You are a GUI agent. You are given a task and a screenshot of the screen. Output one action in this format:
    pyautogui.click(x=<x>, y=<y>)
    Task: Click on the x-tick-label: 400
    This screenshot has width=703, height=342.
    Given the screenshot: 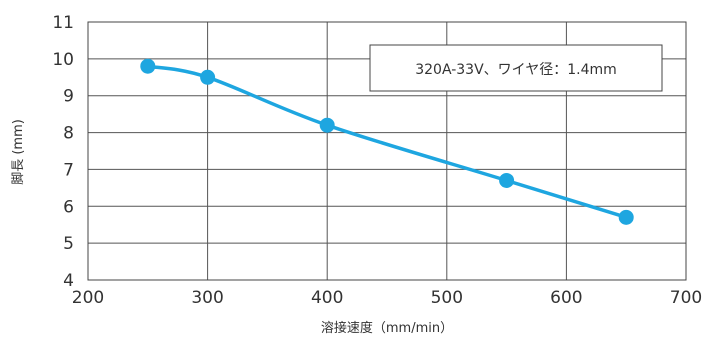 What is the action you would take?
    pyautogui.click(x=327, y=298)
    